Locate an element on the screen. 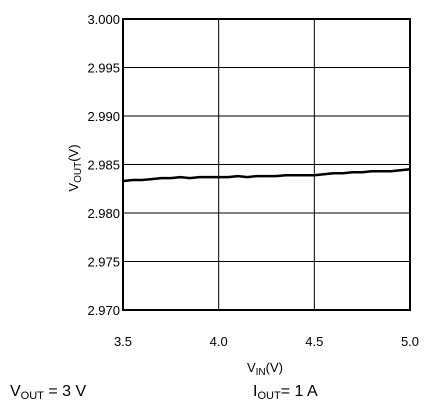 The image size is (427, 415). vout-series-line is located at coordinates (266, 175).